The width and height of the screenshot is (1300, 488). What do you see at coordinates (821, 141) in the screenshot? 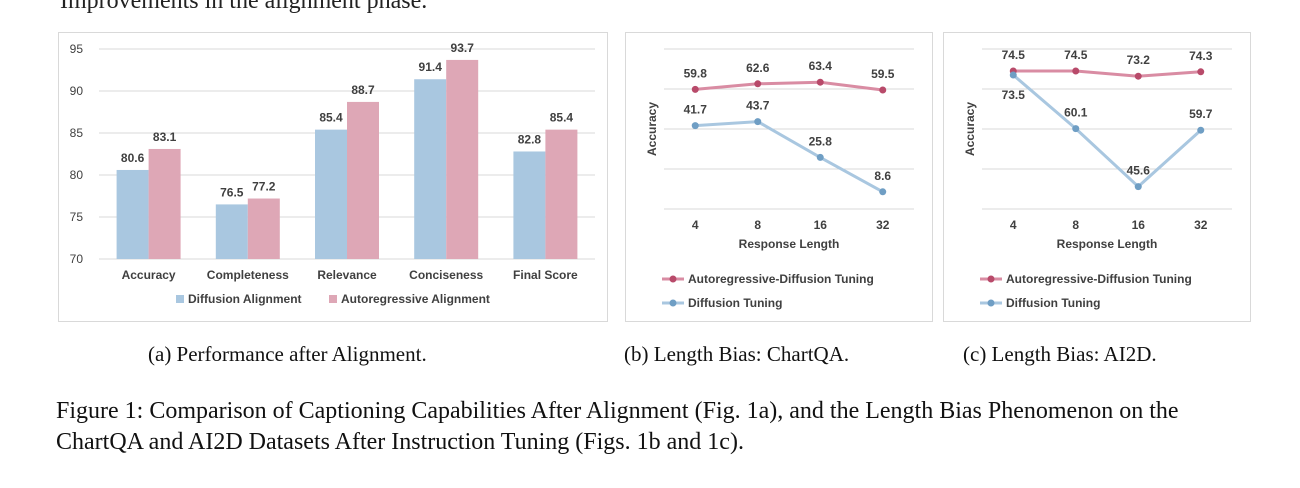
I see `data-label: 25.8` at bounding box center [821, 141].